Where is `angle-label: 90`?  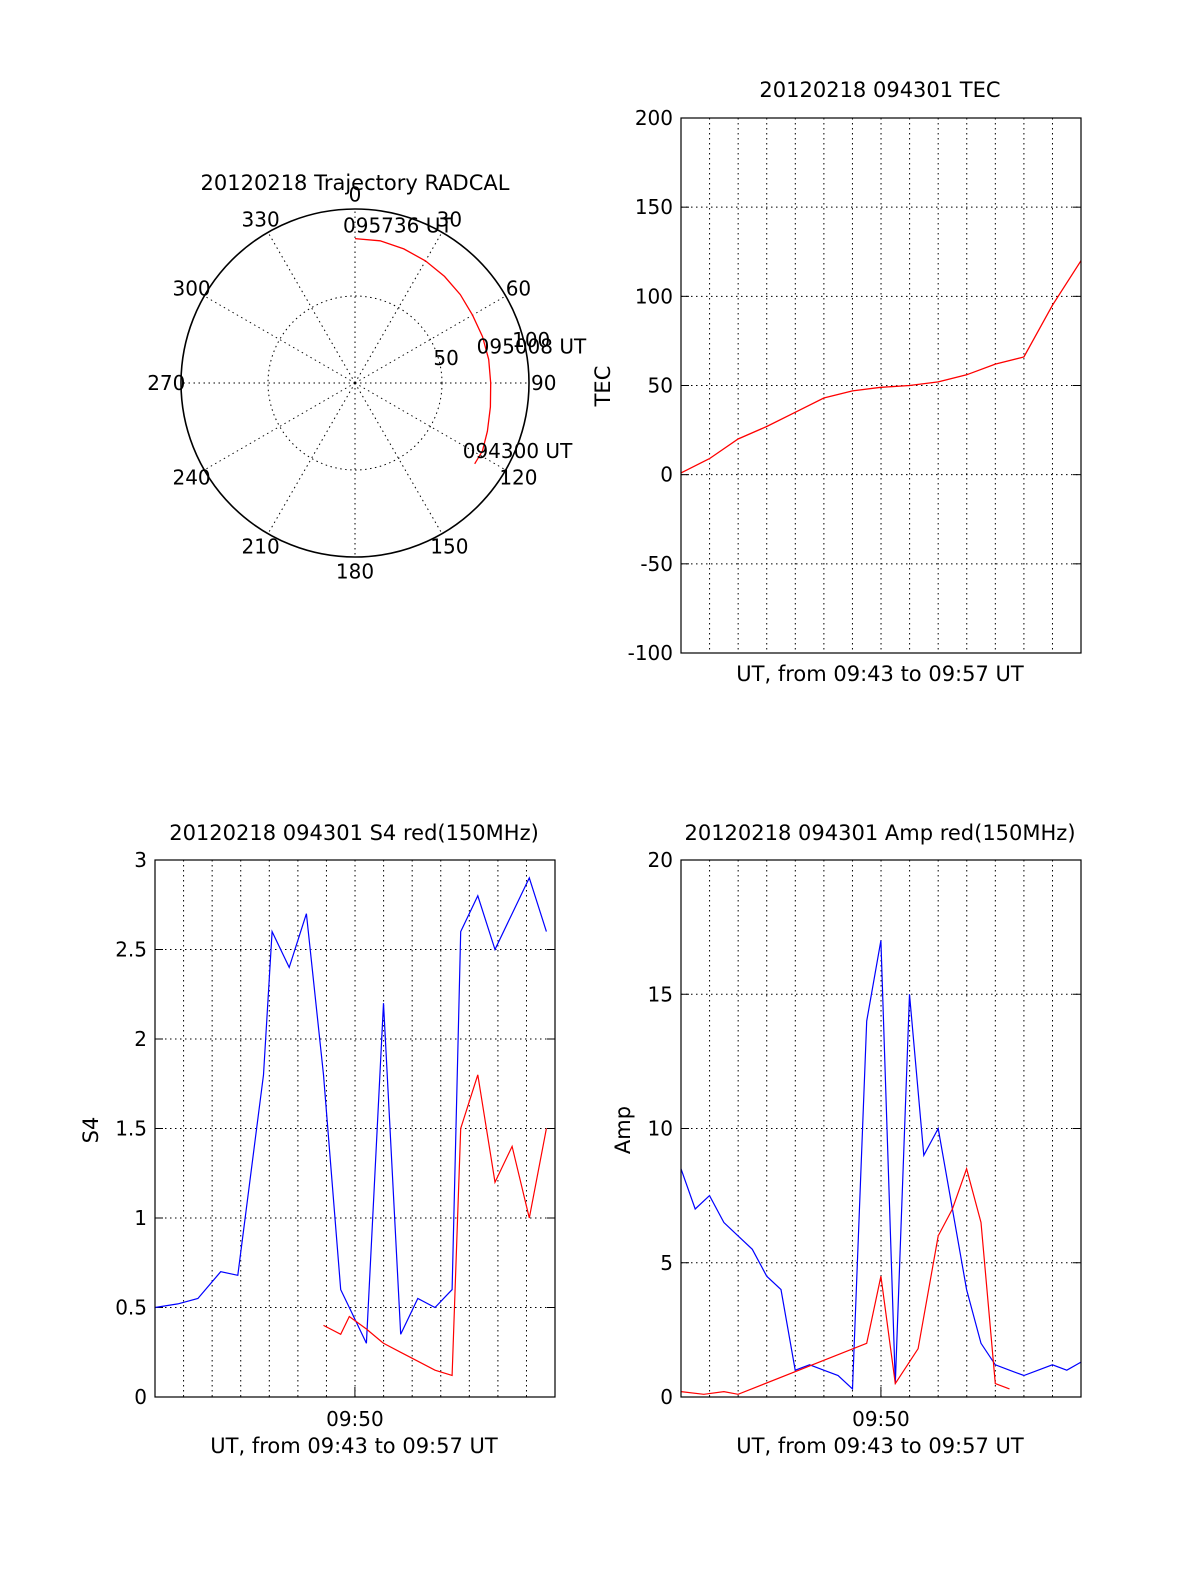 angle-label: 90 is located at coordinates (543, 383).